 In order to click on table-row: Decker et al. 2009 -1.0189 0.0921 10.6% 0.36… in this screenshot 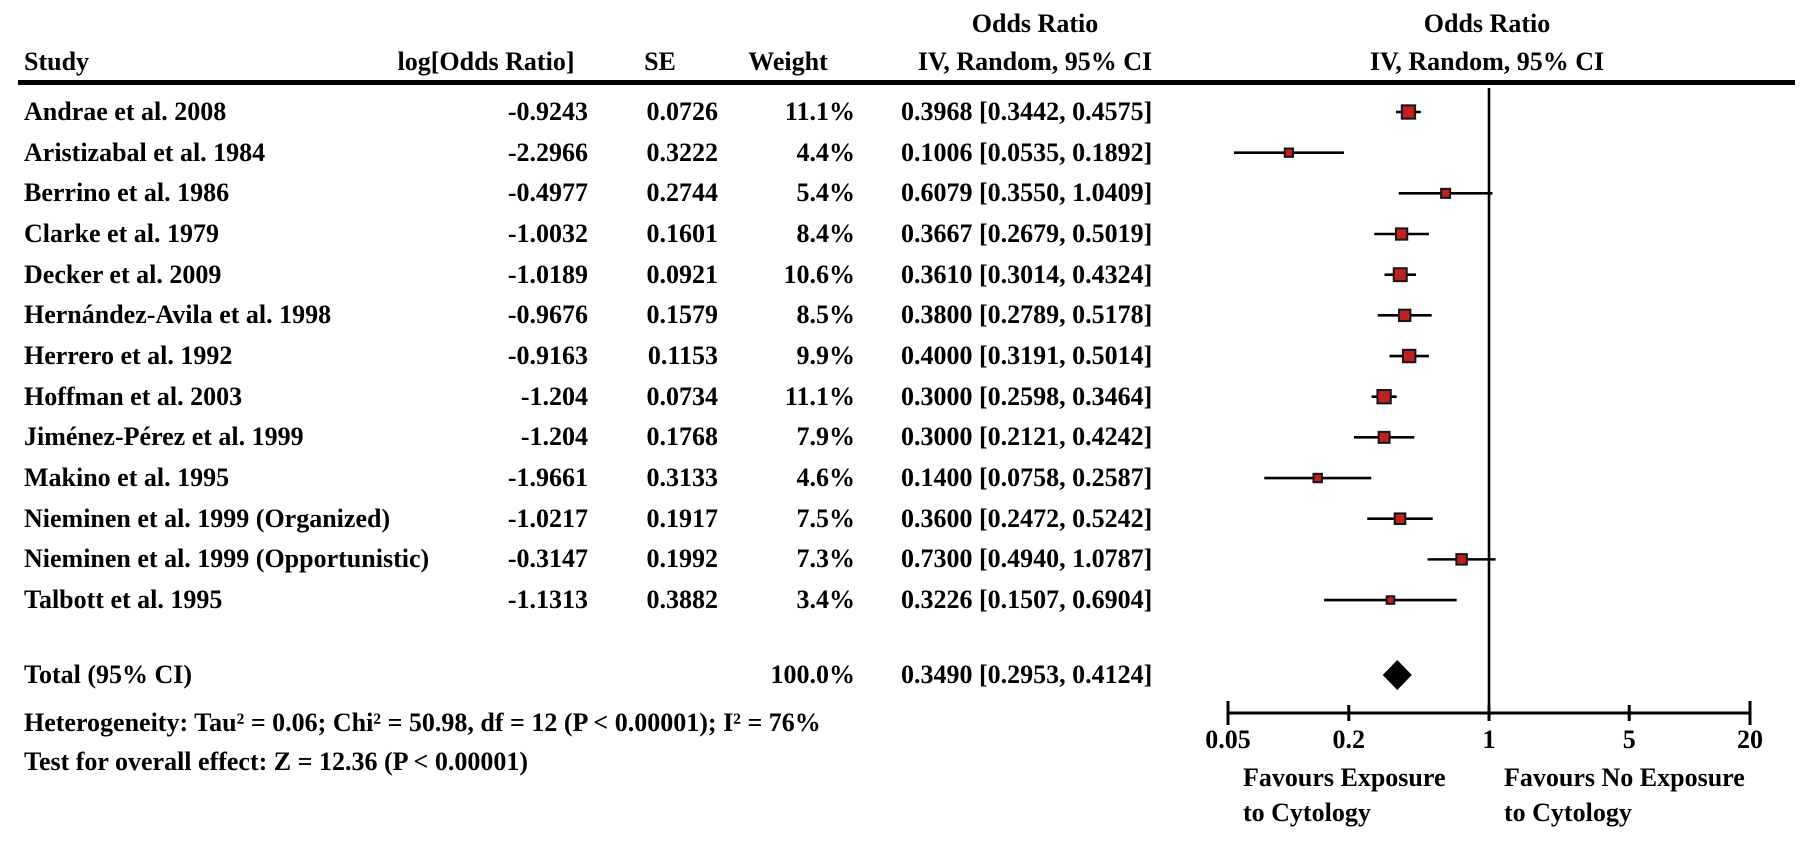, I will do `click(900, 275)`.